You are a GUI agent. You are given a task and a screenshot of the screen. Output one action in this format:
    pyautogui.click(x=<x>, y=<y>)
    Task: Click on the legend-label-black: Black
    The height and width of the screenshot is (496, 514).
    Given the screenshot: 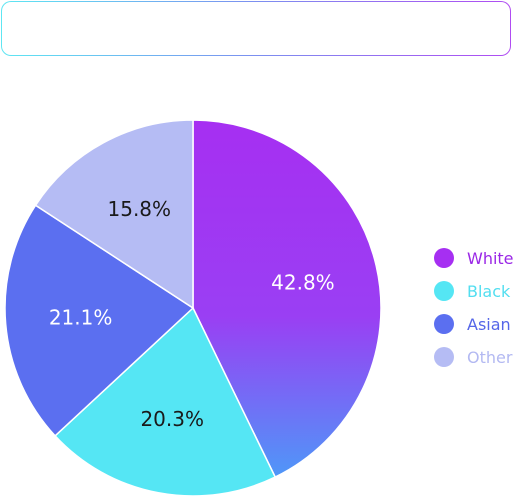 What is the action you would take?
    pyautogui.click(x=489, y=291)
    